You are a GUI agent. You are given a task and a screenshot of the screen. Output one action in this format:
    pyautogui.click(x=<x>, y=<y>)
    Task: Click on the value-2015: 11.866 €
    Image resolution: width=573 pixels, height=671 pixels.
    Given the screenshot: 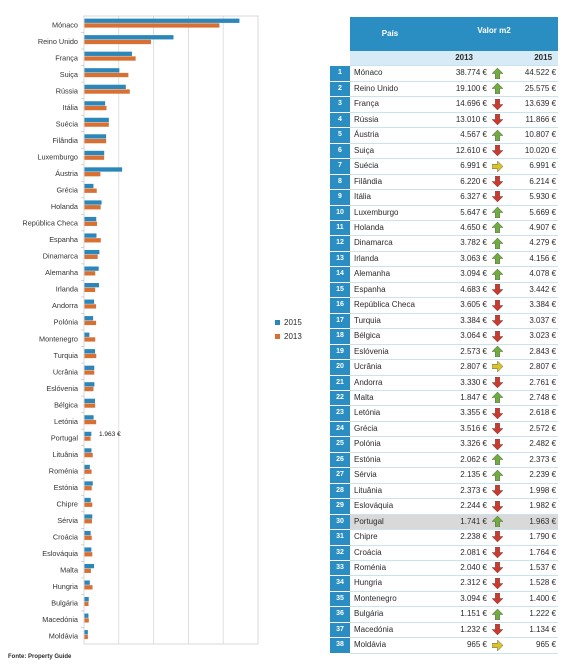 What is the action you would take?
    pyautogui.click(x=533, y=120)
    